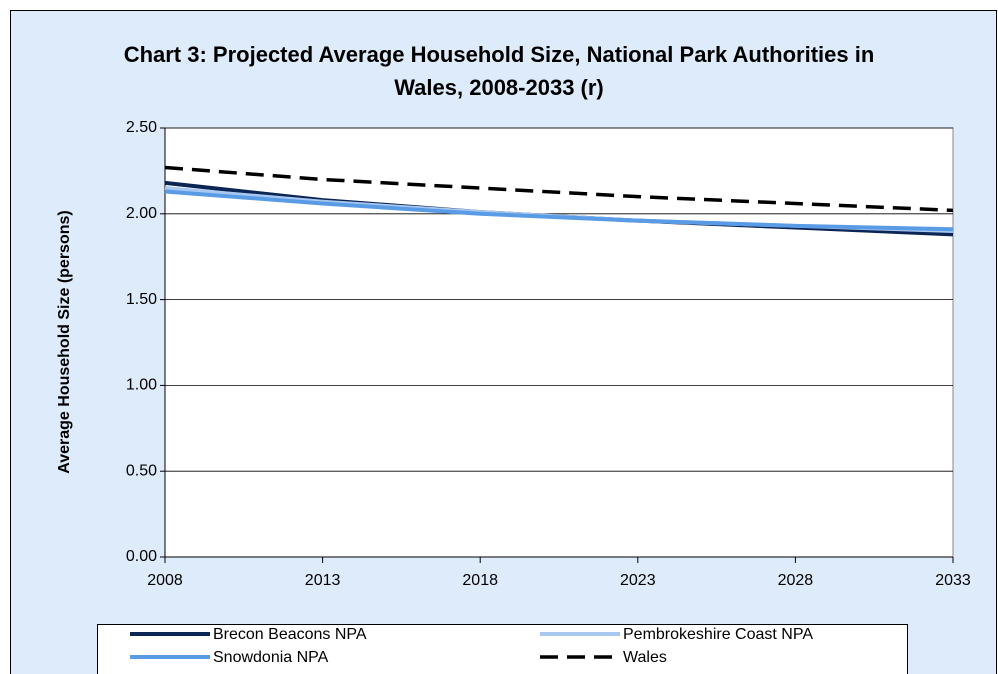 The width and height of the screenshot is (998, 674). I want to click on y-axis-label: Average Household Size (persons), so click(64, 341).